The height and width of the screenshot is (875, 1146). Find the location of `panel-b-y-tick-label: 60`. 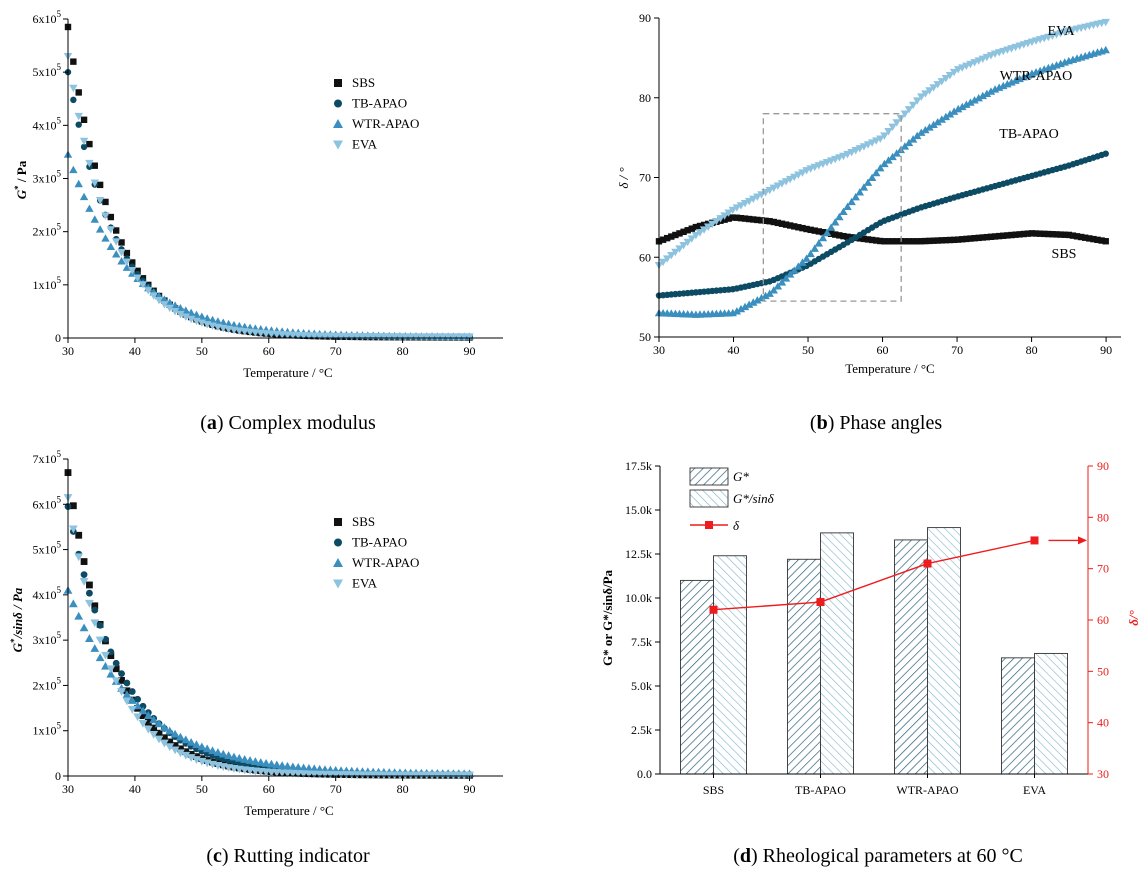

panel-b-y-tick-label: 60 is located at coordinates (645, 257).